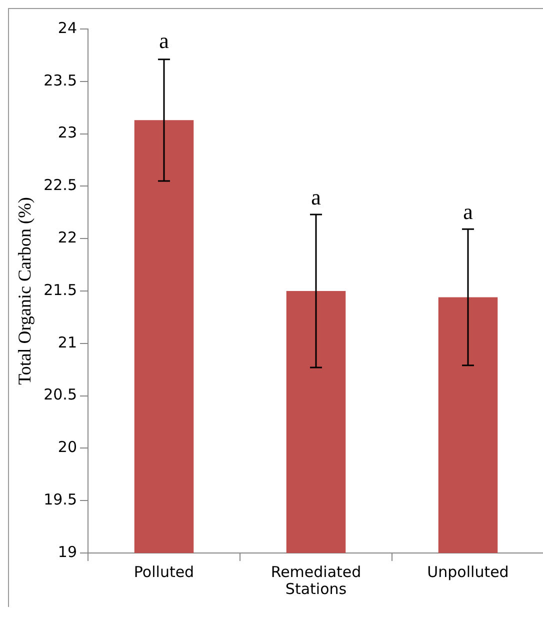  I want to click on y-tick-label: 20.5, so click(60, 395).